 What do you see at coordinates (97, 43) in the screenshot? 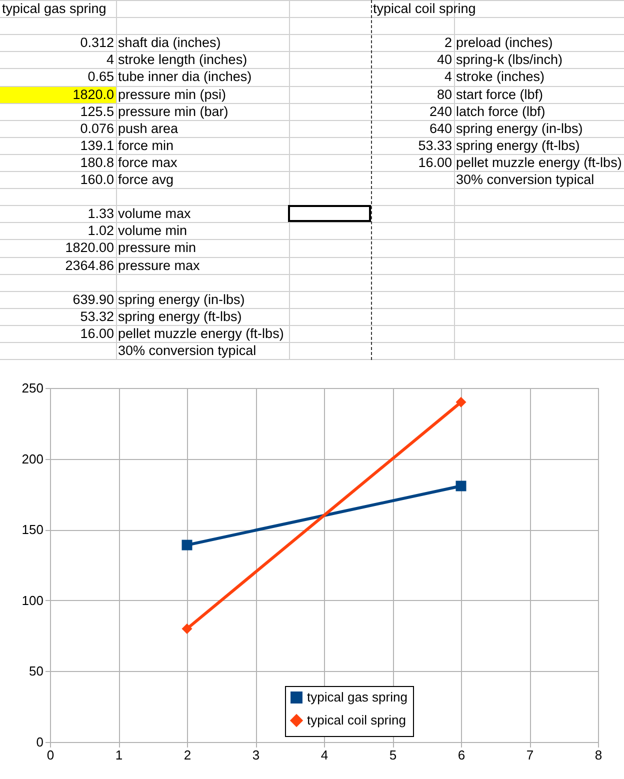
I see `text: 0.312` at bounding box center [97, 43].